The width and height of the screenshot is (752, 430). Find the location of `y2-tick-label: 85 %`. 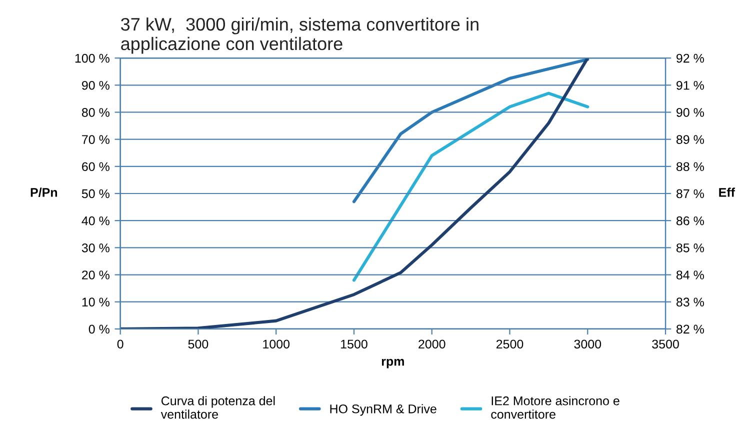

y2-tick-label: 85 % is located at coordinates (690, 247).